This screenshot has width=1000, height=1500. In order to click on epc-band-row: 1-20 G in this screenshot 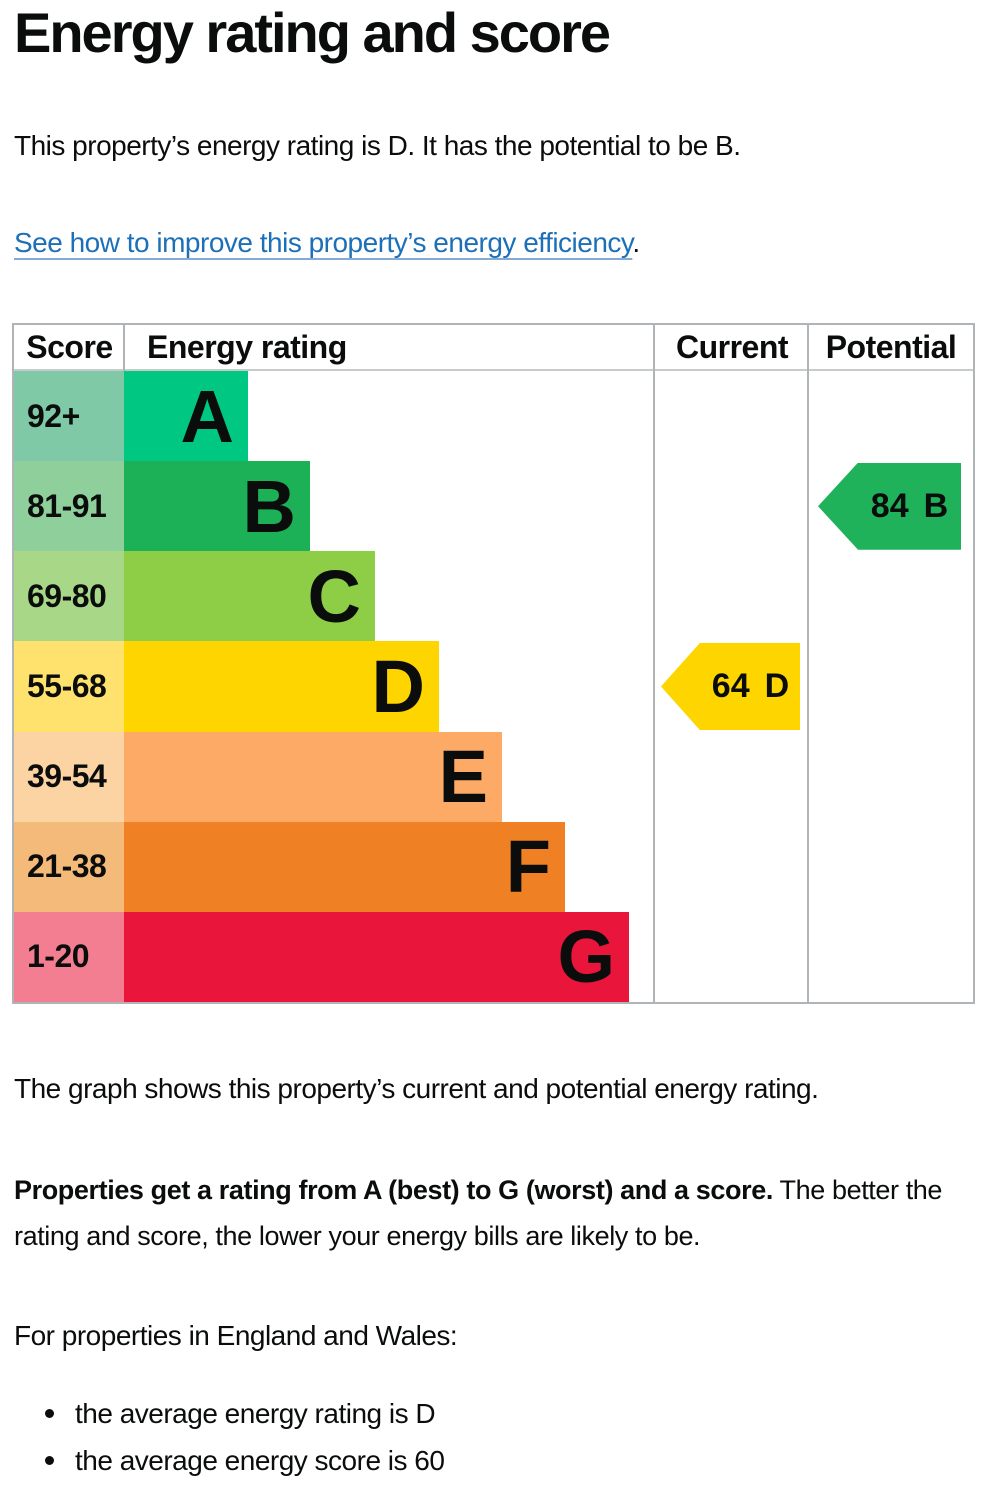, I will do `click(493, 956)`.